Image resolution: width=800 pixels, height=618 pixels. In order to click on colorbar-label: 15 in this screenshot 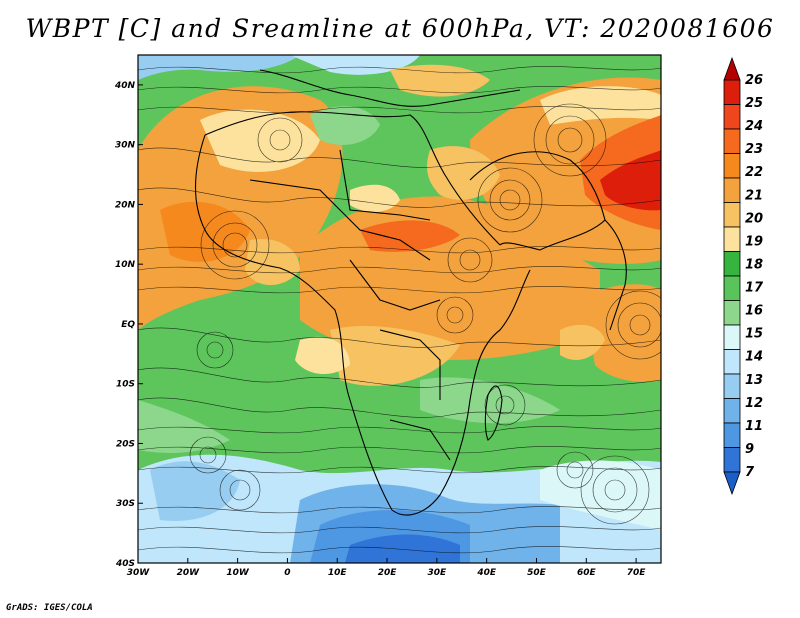, I will do `click(754, 334)`.